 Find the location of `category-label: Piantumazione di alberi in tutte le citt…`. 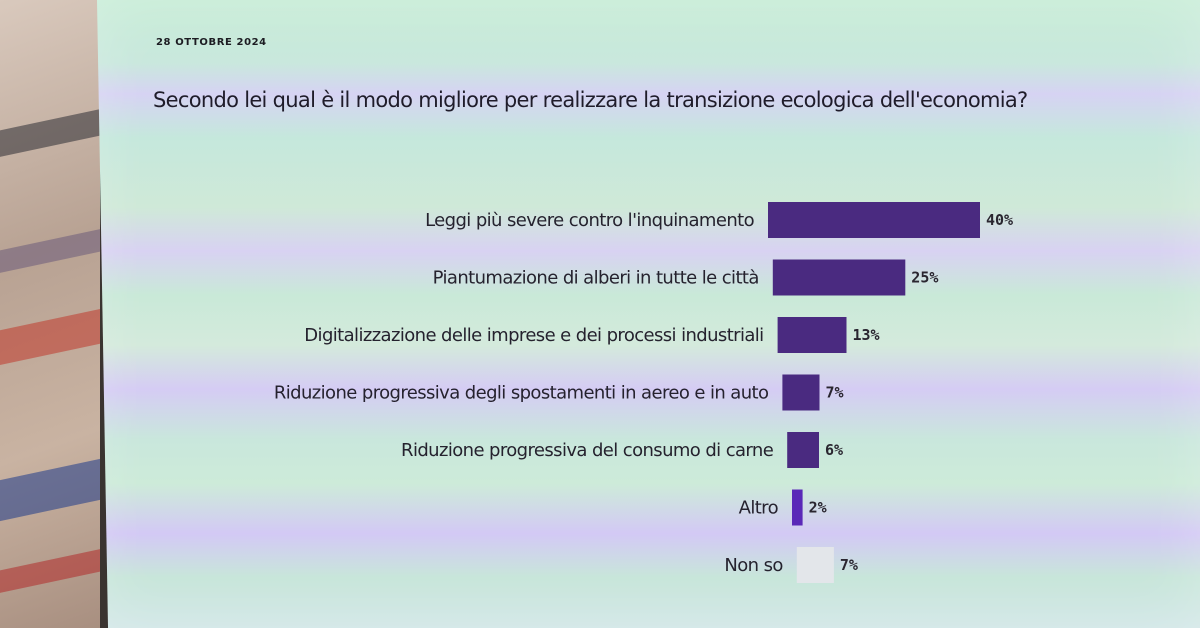

category-label: Piantumazione di alberi in tutte le citt… is located at coordinates (596, 278).